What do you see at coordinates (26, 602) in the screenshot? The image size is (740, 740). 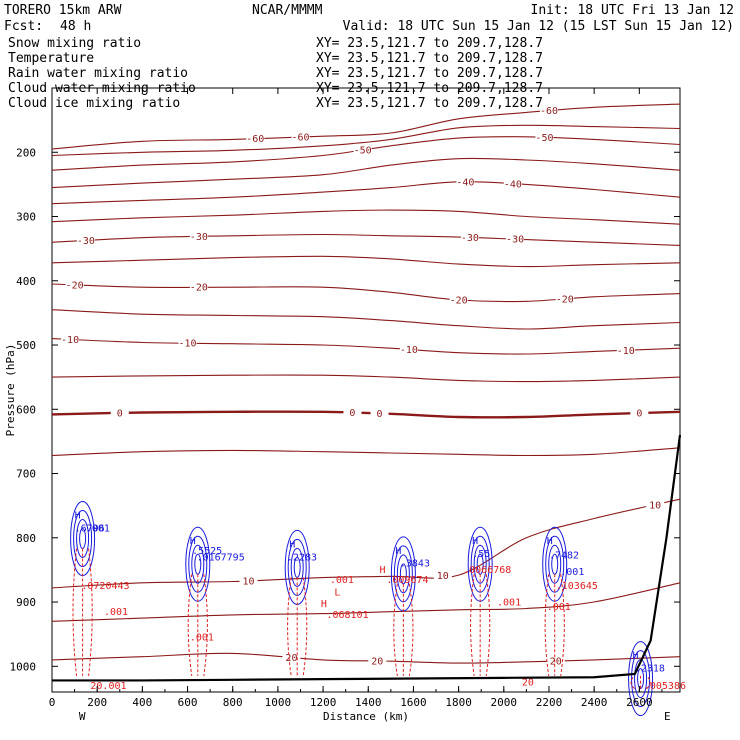 I see `y-tick-label: 900` at bounding box center [26, 602].